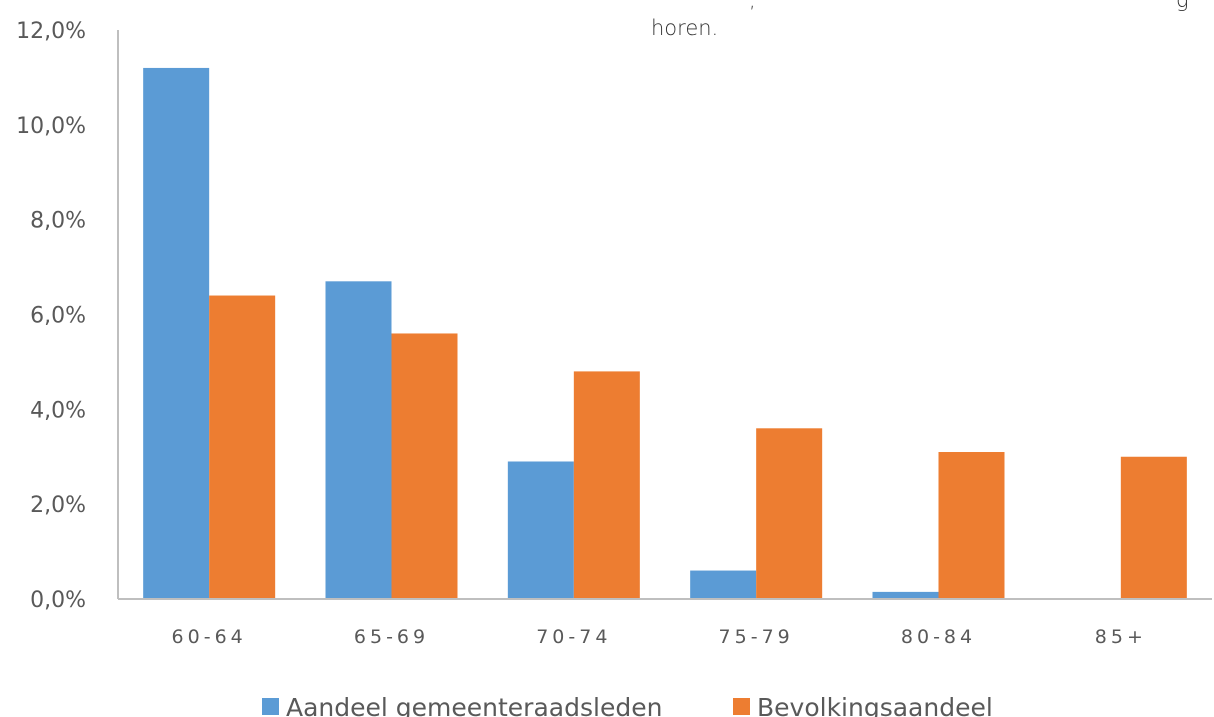 The height and width of the screenshot is (717, 1214). Describe the element at coordinates (58, 410) in the screenshot. I see `y-tick-label: 4,0%` at that location.